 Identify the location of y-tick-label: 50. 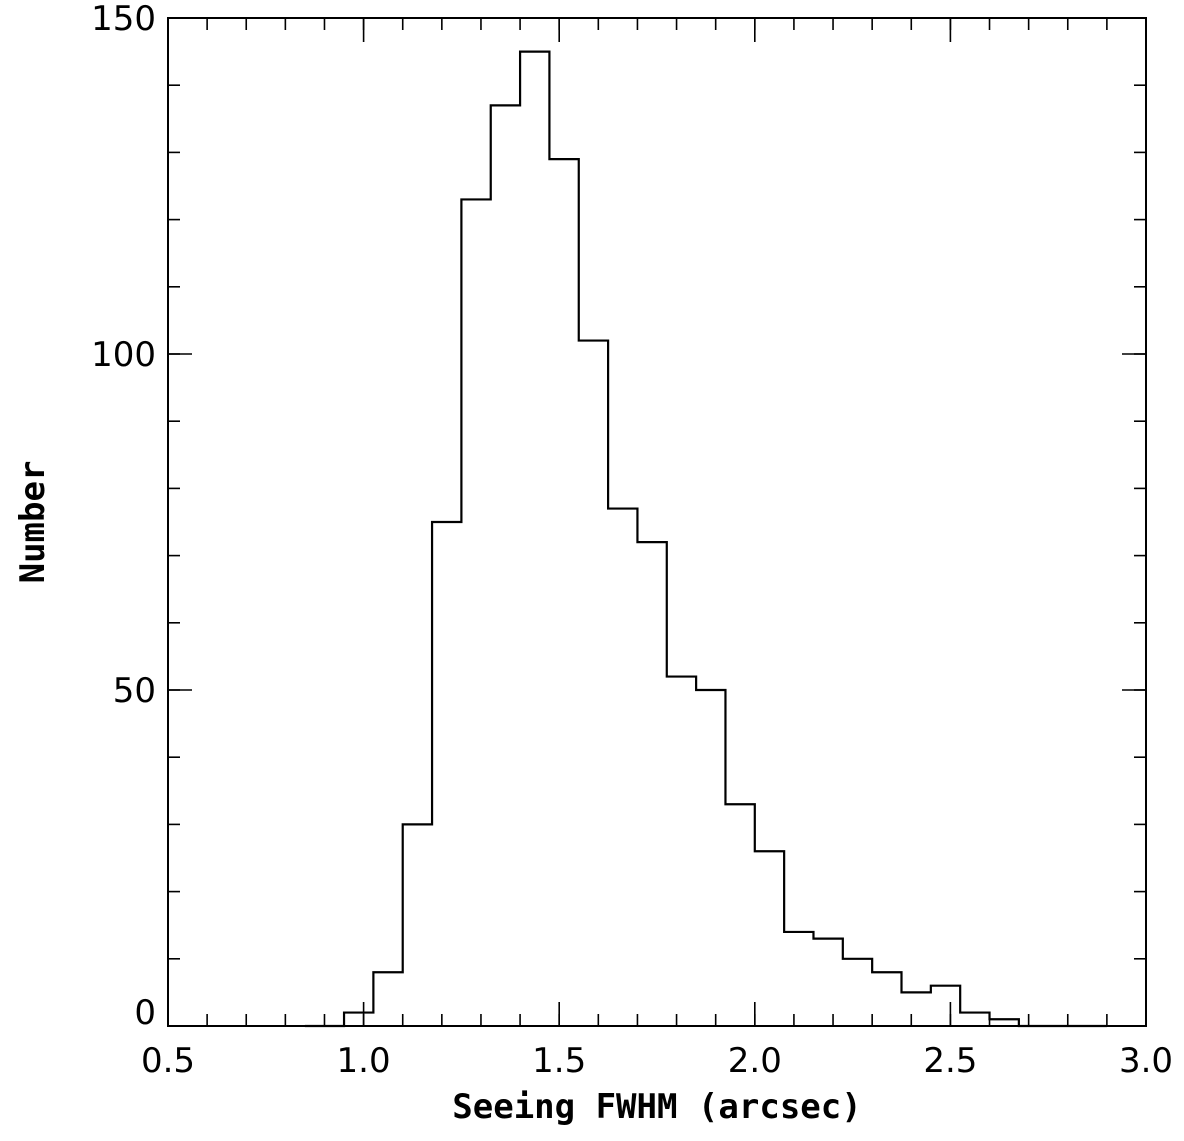
(134, 691).